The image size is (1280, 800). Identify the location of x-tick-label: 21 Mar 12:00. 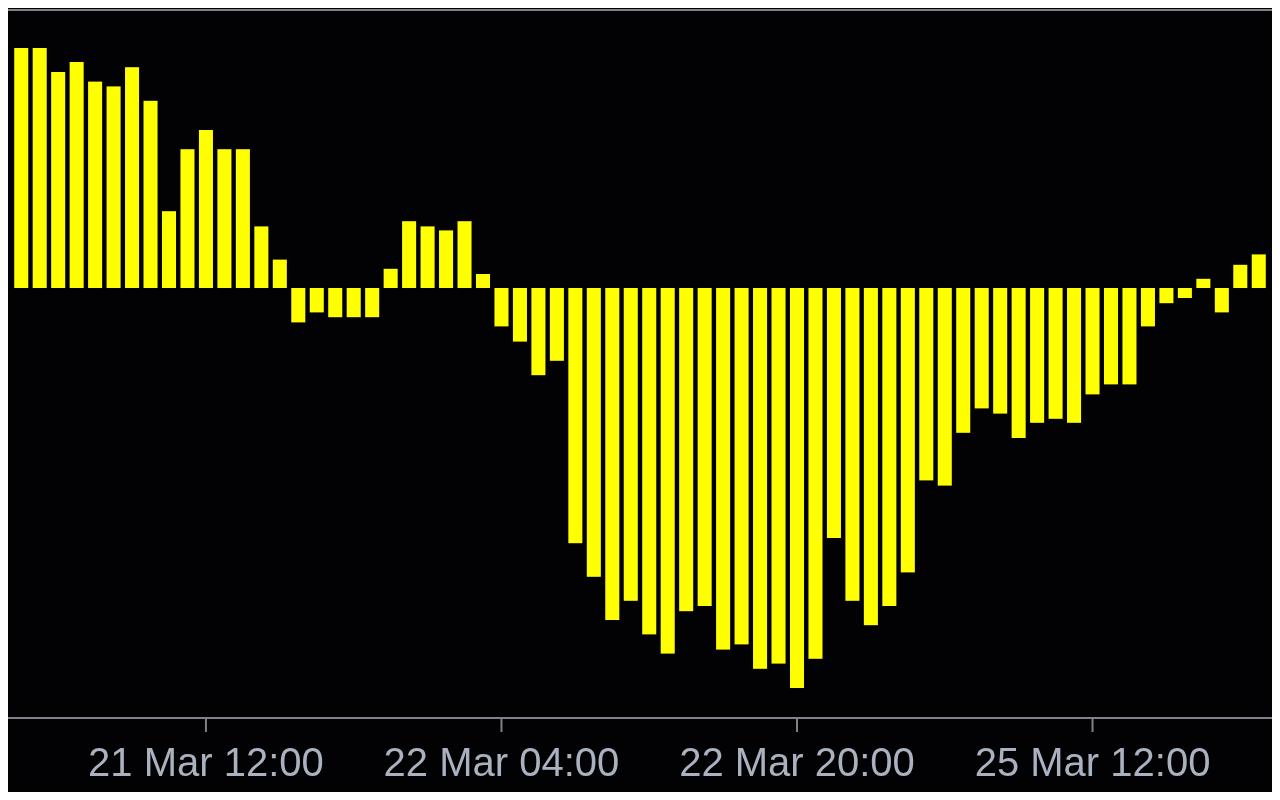
(206, 762).